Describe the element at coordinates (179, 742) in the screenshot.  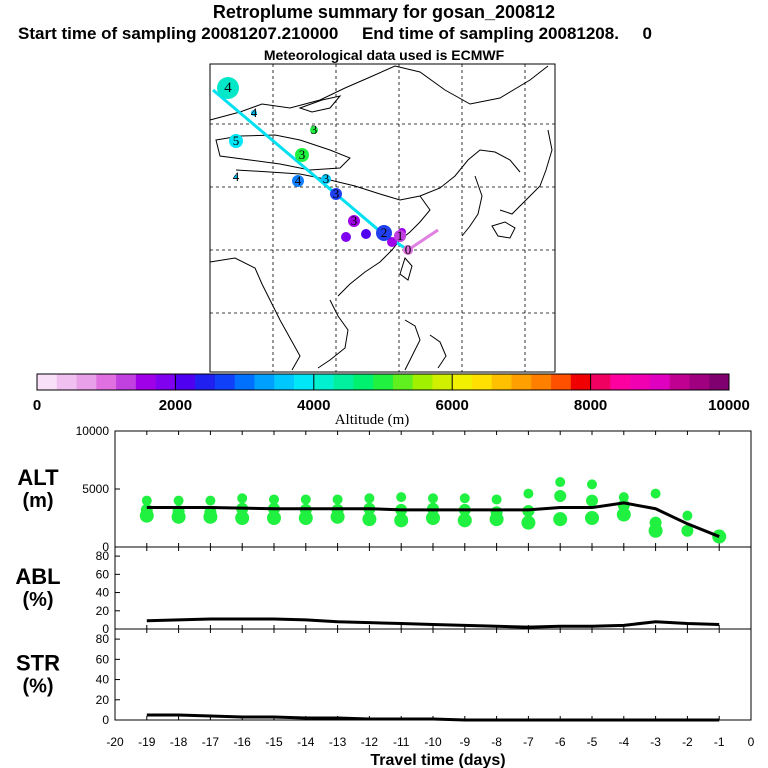
I see `x-tick-label: -18` at that location.